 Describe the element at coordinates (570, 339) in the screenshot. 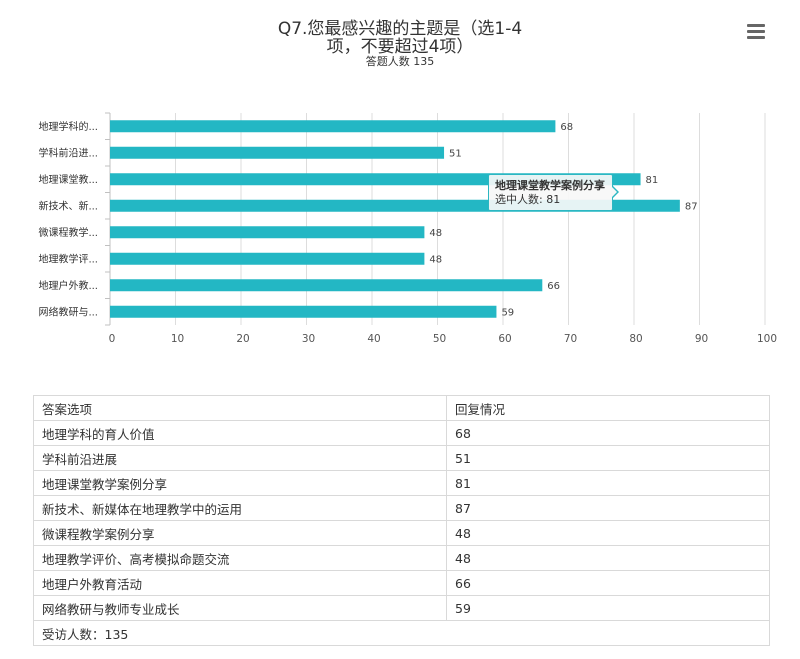

I see `x-tick-label: 70` at that location.